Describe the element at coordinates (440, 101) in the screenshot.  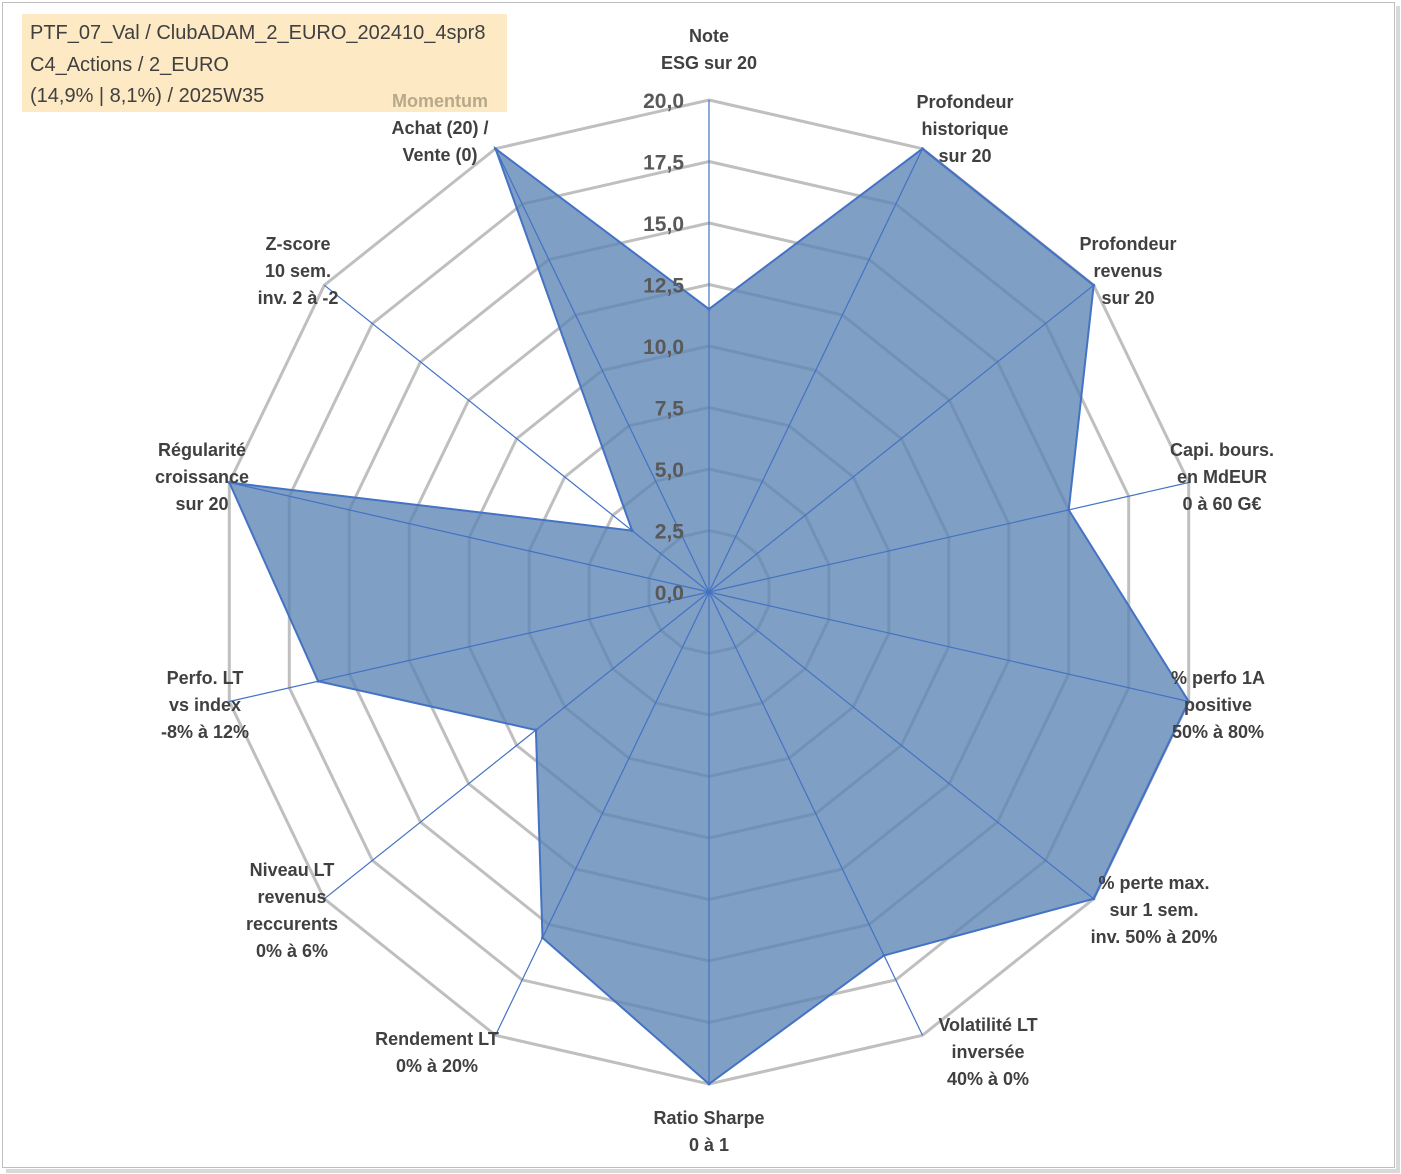
I see `axis-label-14: Momentum` at that location.